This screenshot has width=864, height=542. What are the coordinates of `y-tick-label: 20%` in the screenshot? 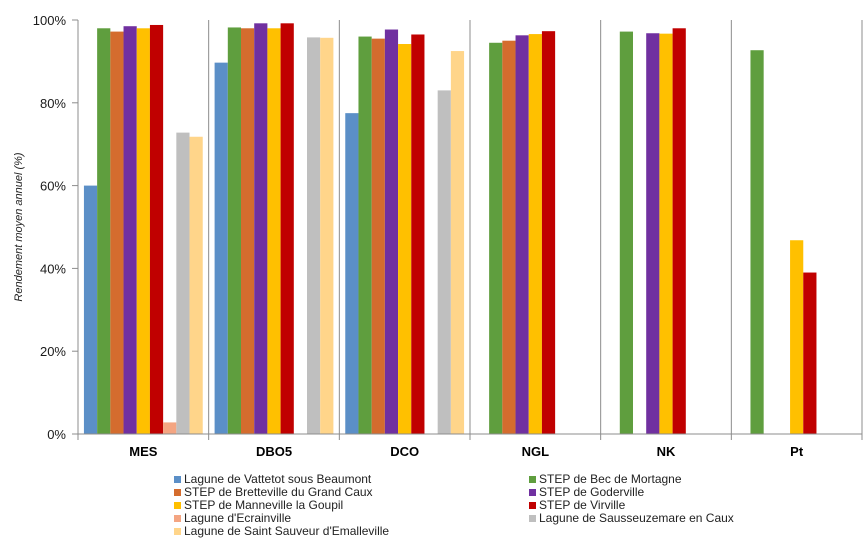 It's located at (53, 351).